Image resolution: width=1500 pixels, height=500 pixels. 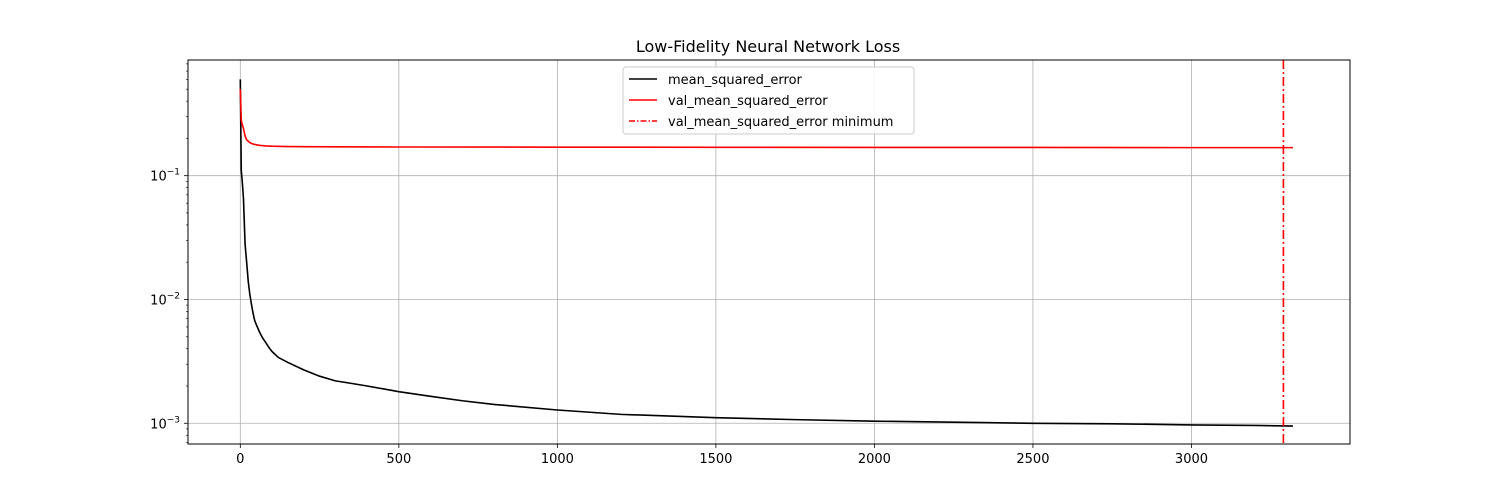 What do you see at coordinates (768, 46) in the screenshot?
I see `chart-title: Low-Fidelity Neural Network Loss` at bounding box center [768, 46].